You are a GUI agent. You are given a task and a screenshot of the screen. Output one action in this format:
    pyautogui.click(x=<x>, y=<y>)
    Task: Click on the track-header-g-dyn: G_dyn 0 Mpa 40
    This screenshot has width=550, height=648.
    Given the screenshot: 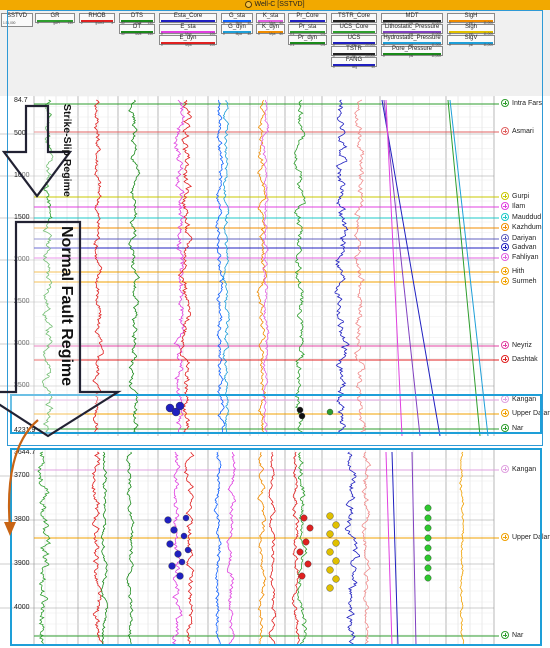 What is the action you would take?
    pyautogui.click(x=237, y=30)
    